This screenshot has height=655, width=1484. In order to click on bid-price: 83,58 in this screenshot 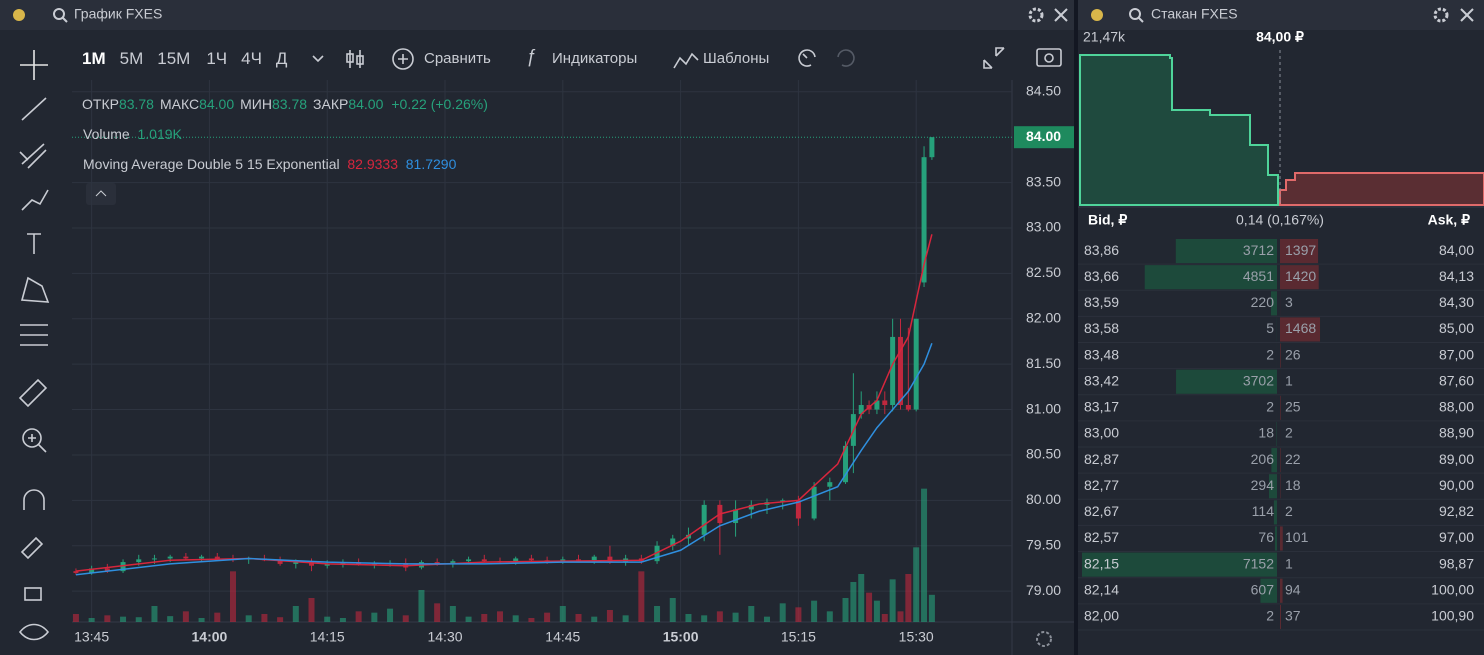, I will do `click(1101, 328)`.